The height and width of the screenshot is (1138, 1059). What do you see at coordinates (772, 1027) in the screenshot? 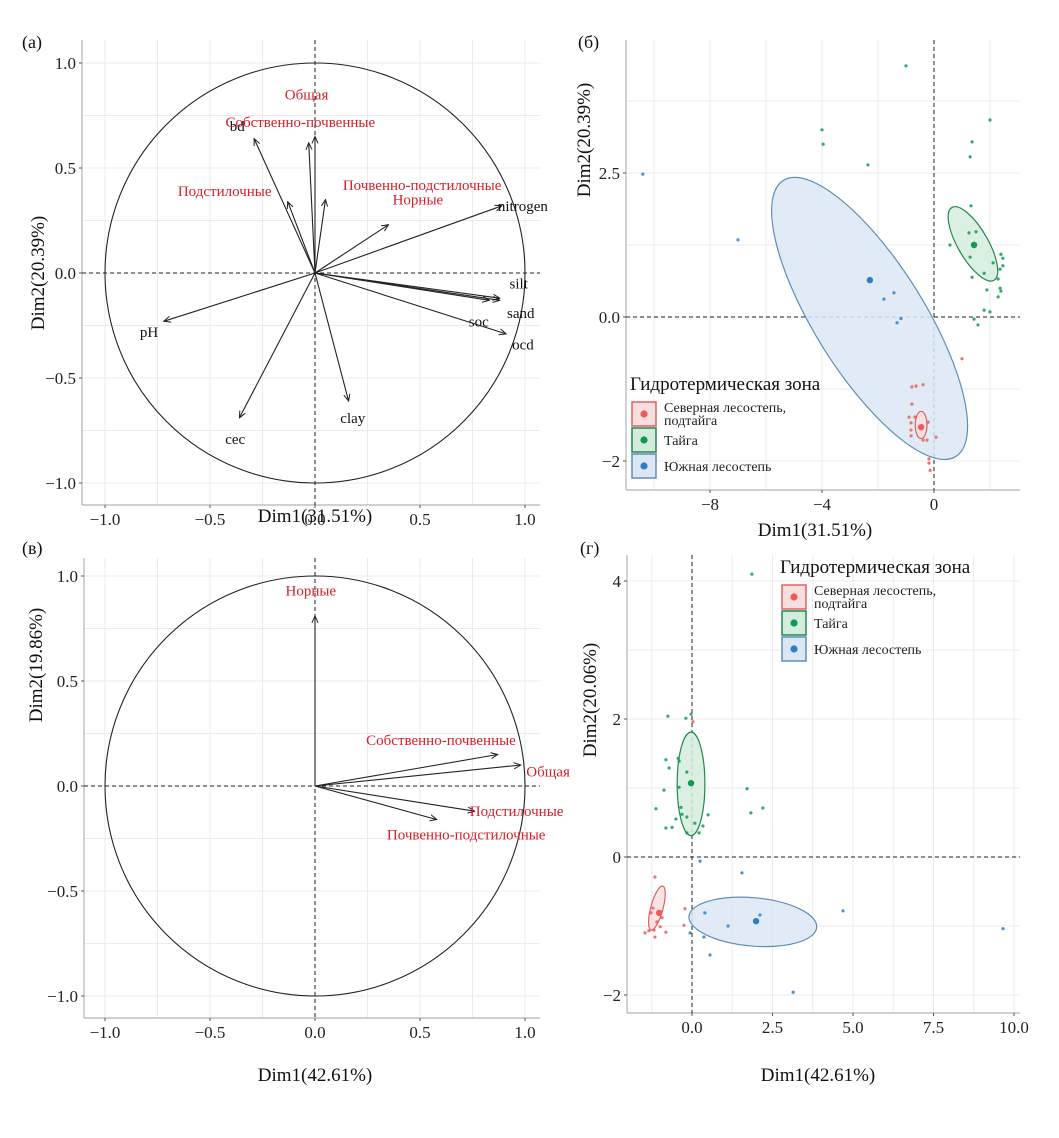
I see `x-tick-label: 2.5` at bounding box center [772, 1027].